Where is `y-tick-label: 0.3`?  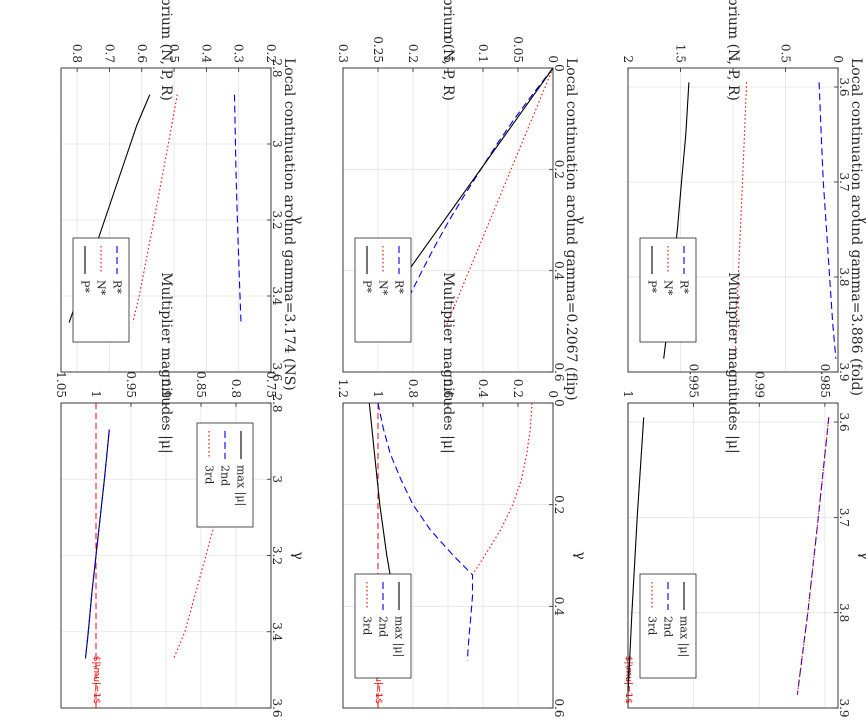 y-tick-label: 0.3 is located at coordinates (239, 53).